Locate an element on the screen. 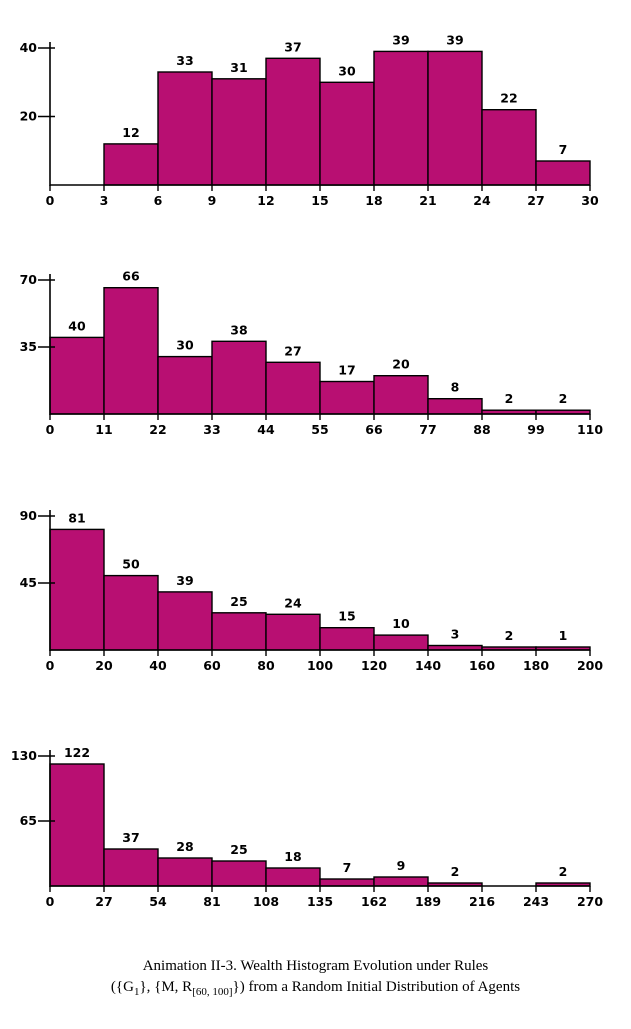 The width and height of the screenshot is (631, 1029). x-tick-label: 20 is located at coordinates (104, 665).